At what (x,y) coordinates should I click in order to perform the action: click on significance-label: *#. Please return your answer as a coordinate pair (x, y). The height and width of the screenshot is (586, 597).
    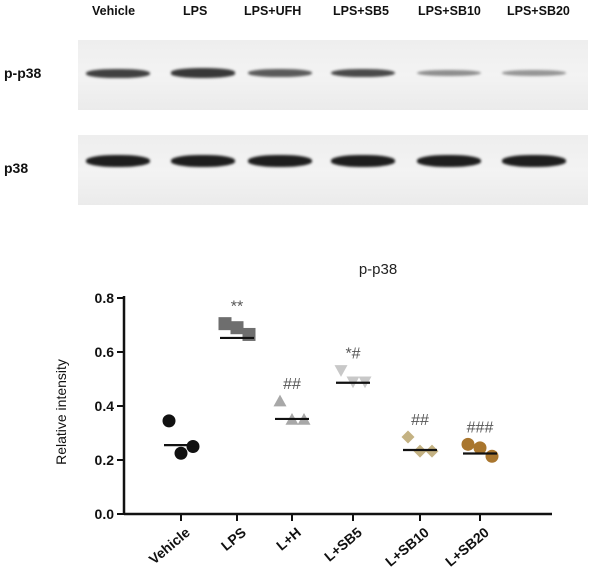
    Looking at the image, I should click on (352, 353).